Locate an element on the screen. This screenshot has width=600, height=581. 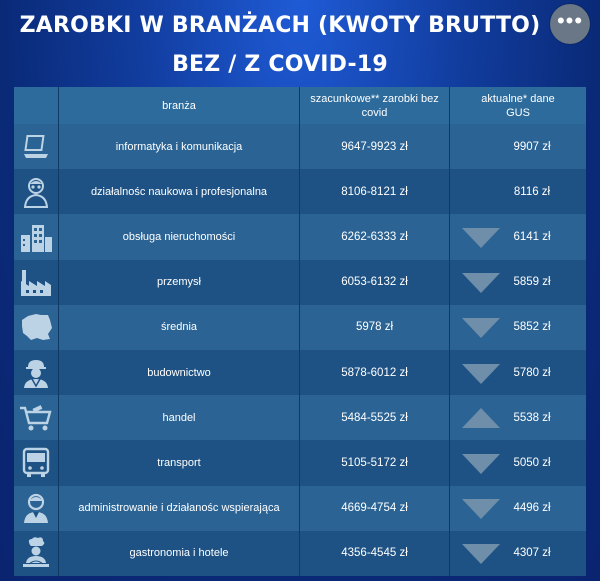
chef-icon is located at coordinates (36, 553).